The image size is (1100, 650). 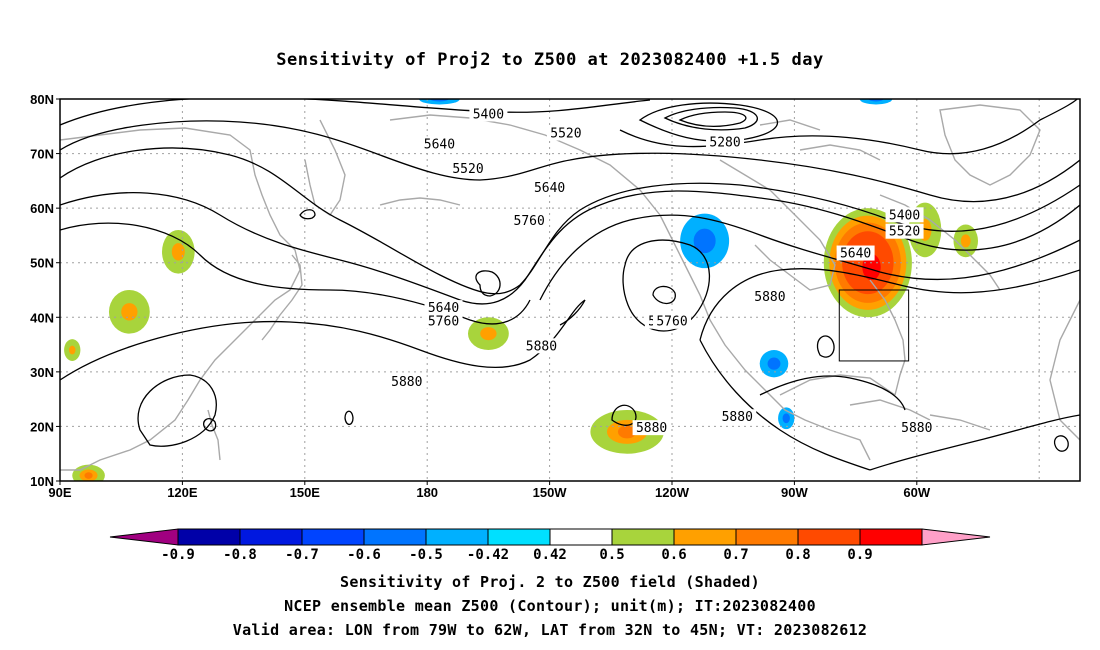 What do you see at coordinates (178, 555) in the screenshot?
I see `colorbar-label: -0.9` at bounding box center [178, 555].